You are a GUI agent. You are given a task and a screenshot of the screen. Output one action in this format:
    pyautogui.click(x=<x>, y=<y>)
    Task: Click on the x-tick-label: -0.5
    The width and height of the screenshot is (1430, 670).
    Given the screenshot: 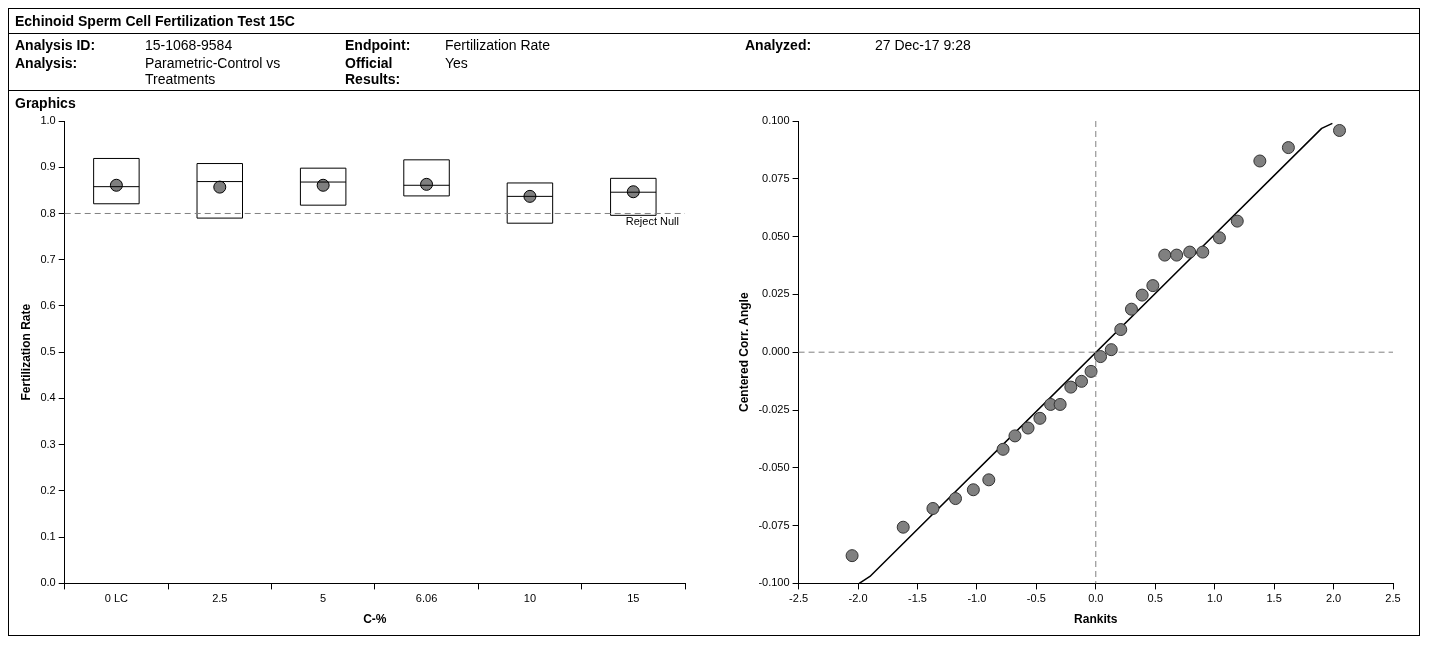 What is the action you would take?
    pyautogui.click(x=1036, y=598)
    